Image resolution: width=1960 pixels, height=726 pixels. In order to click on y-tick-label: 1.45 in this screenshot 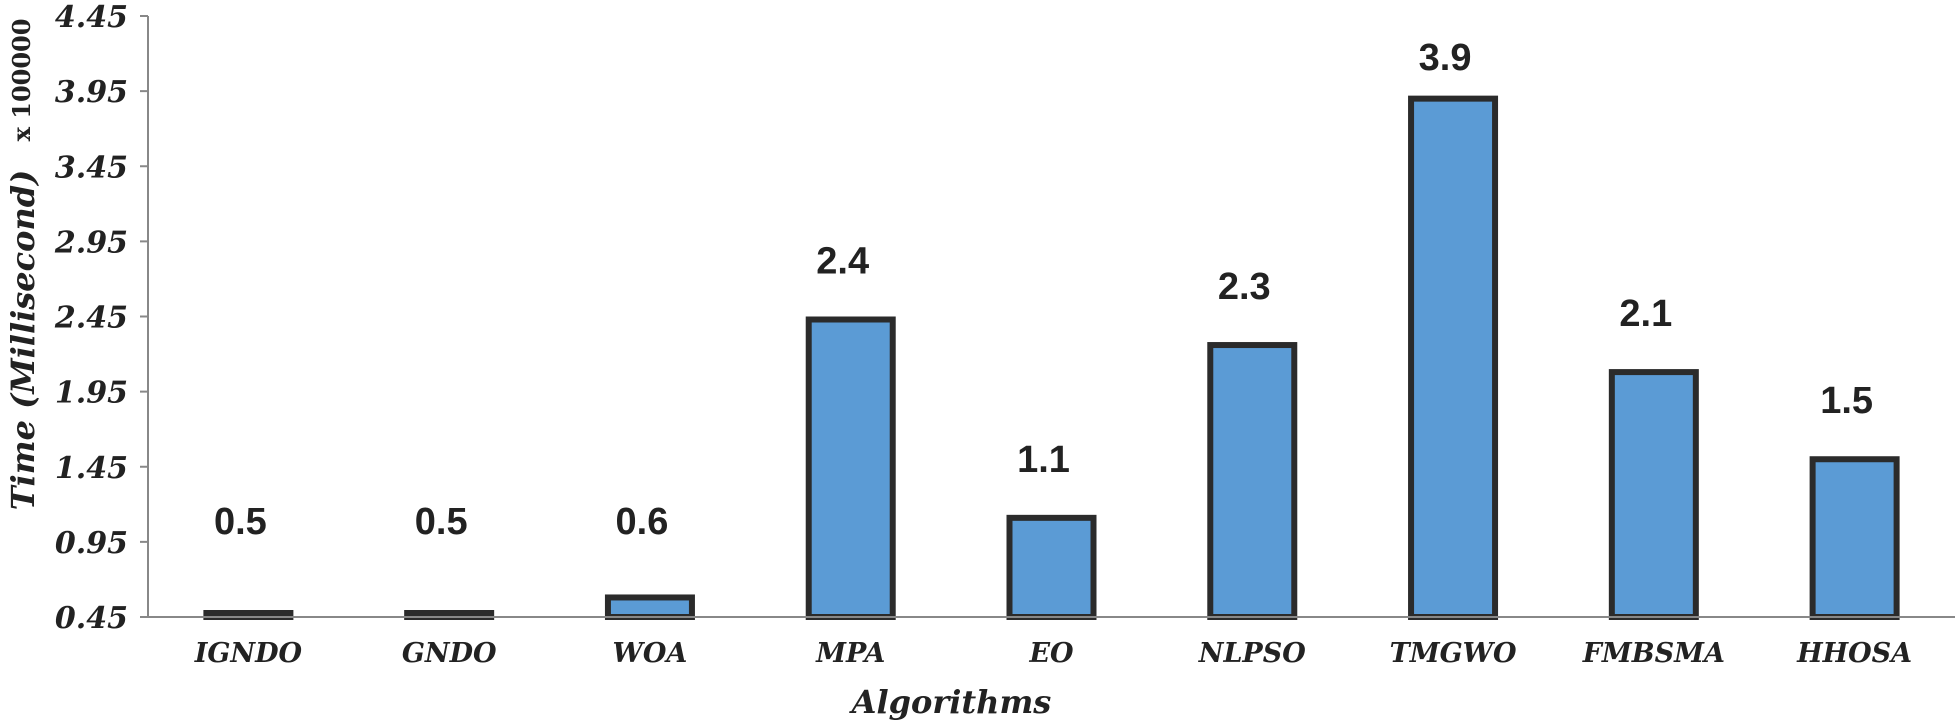, I will do `click(91, 468)`.